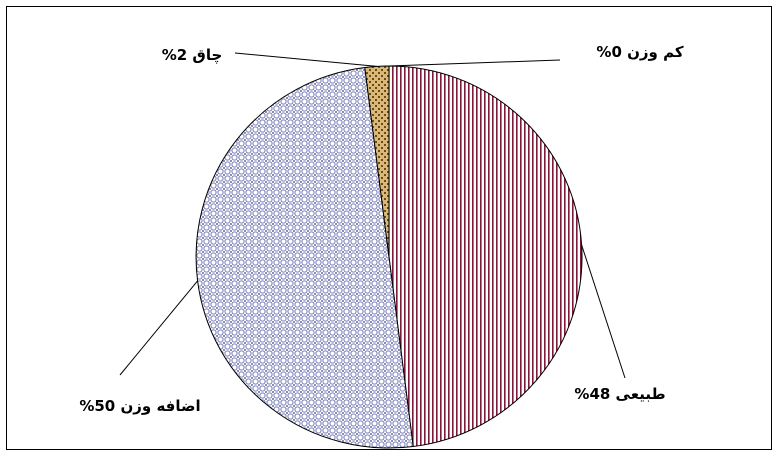 The image size is (779, 456). What do you see at coordinates (639, 52) in the screenshot?
I see `slice-label: کم وزن 0%` at bounding box center [639, 52].